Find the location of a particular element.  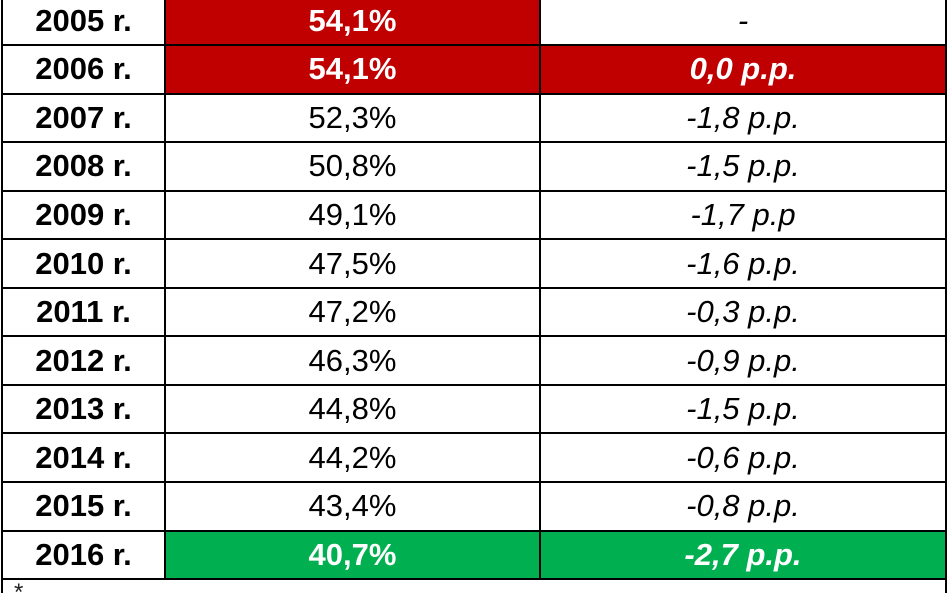

value-cell: 52,3% is located at coordinates (353, 118).